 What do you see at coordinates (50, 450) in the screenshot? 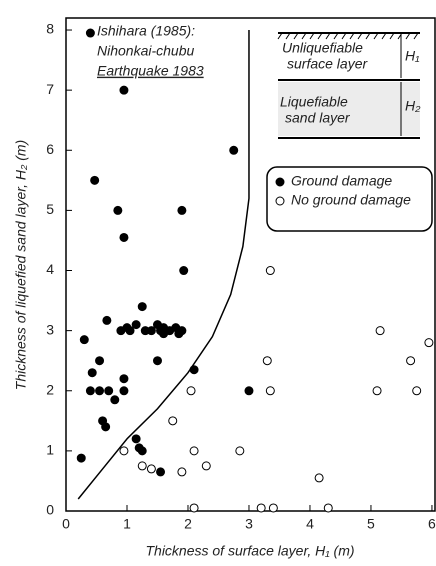
I see `y-tick-label: 1` at bounding box center [50, 450].